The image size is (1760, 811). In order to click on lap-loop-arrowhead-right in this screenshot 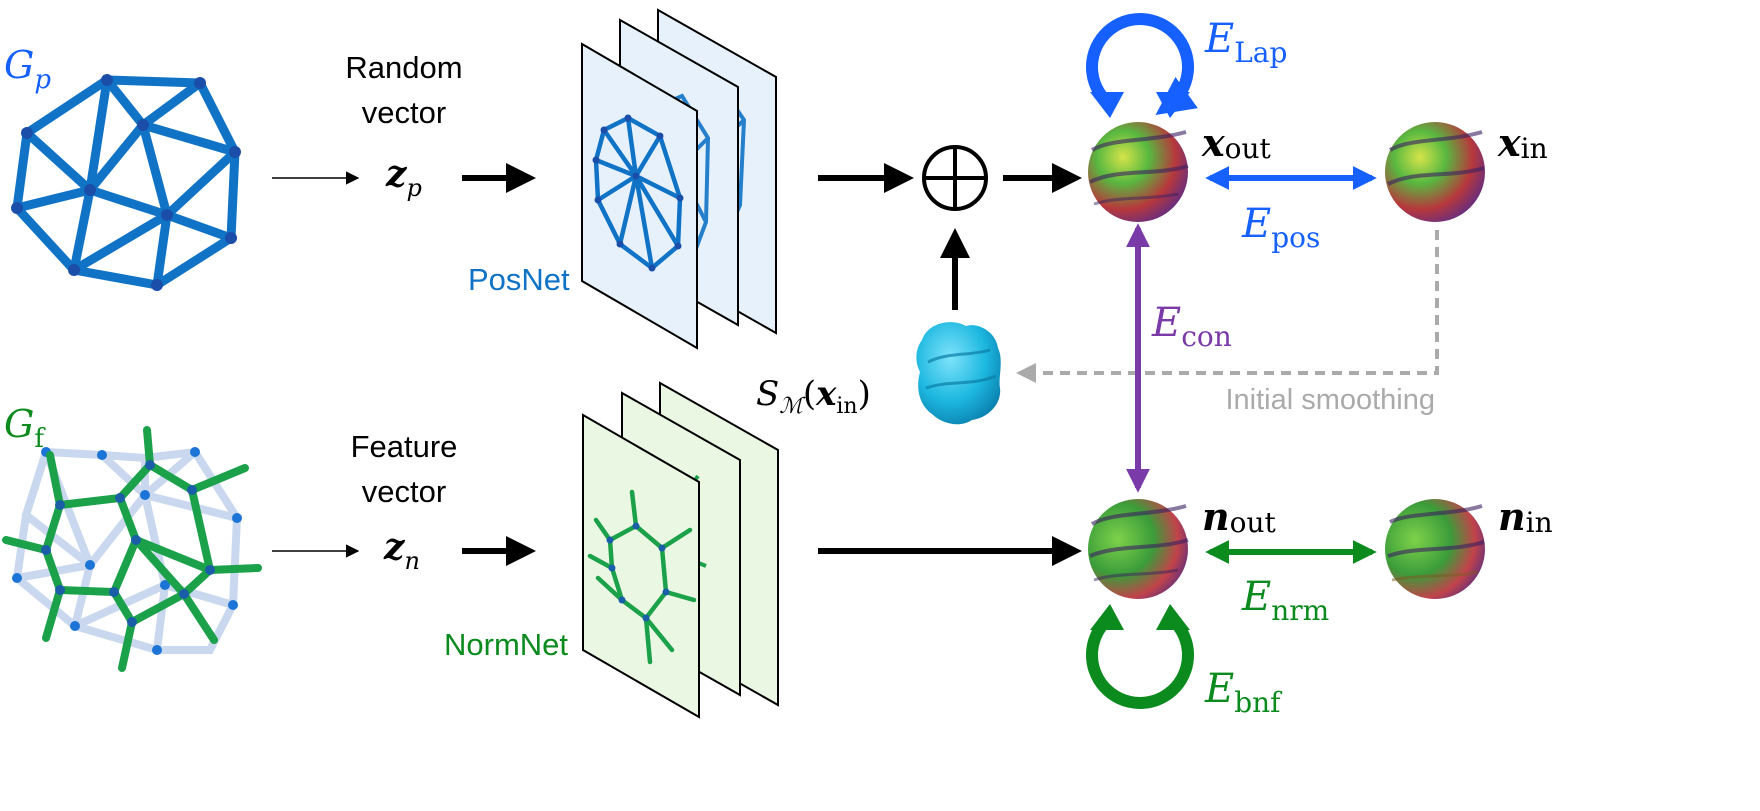, I will do `click(1173, 105)`.